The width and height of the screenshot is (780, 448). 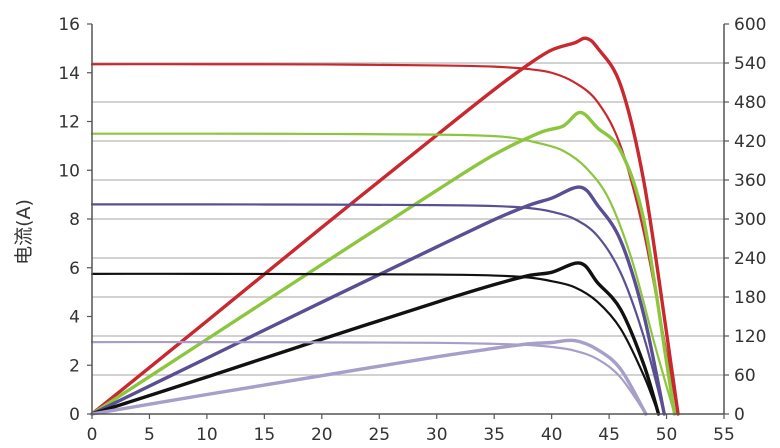 I want to click on y-left-tick-label: 14, so click(x=69, y=74).